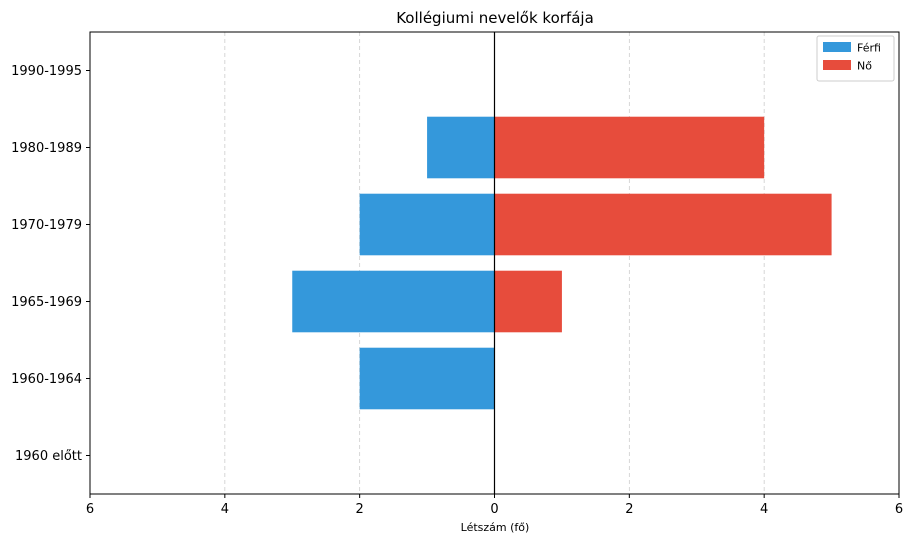 This screenshot has width=903, height=535. What do you see at coordinates (869, 48) in the screenshot?
I see `legend-label: Férfi` at bounding box center [869, 48].